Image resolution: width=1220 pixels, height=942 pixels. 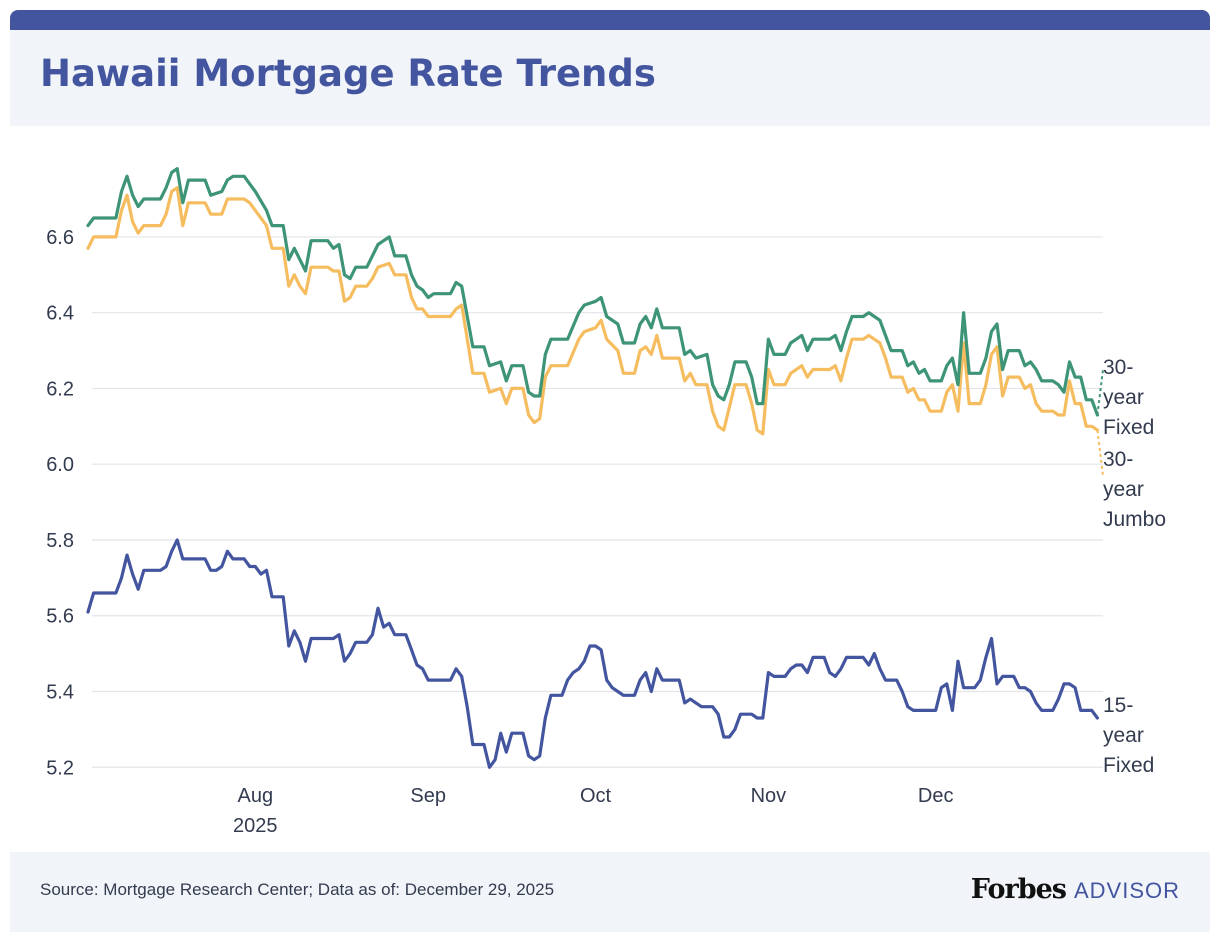 What do you see at coordinates (60, 503) in the screenshot?
I see `y-axis-ticks: 5.2 5.4 5.6 5.8 6.0 6.2 6.4 6.6` at bounding box center [60, 503].